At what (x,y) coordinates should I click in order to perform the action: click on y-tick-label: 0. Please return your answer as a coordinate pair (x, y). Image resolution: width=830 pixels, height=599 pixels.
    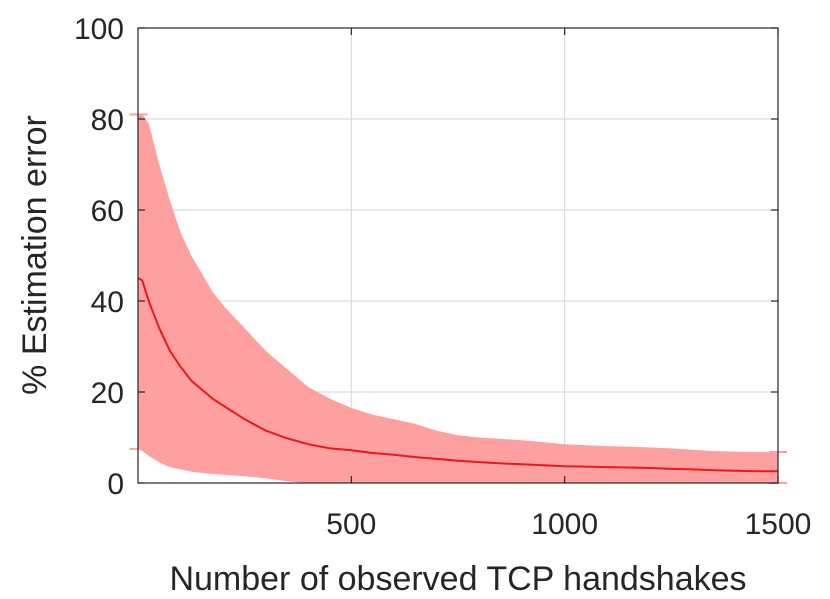
    Looking at the image, I should click on (115, 484).